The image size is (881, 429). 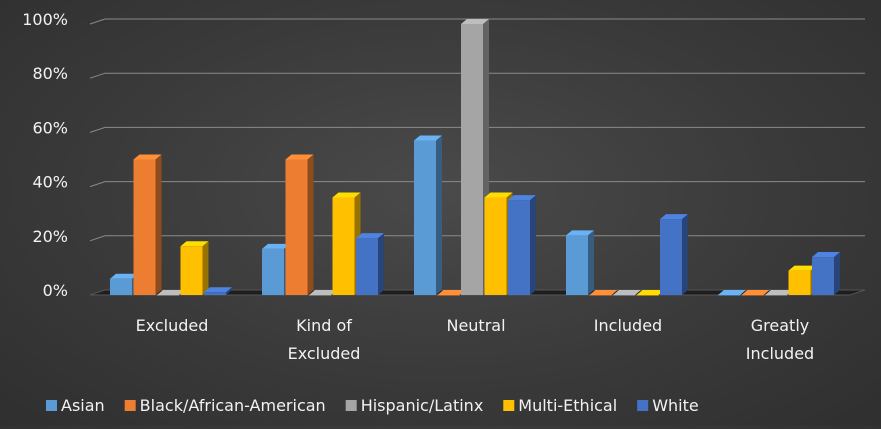 I want to click on legend-entry: White, so click(x=668, y=405).